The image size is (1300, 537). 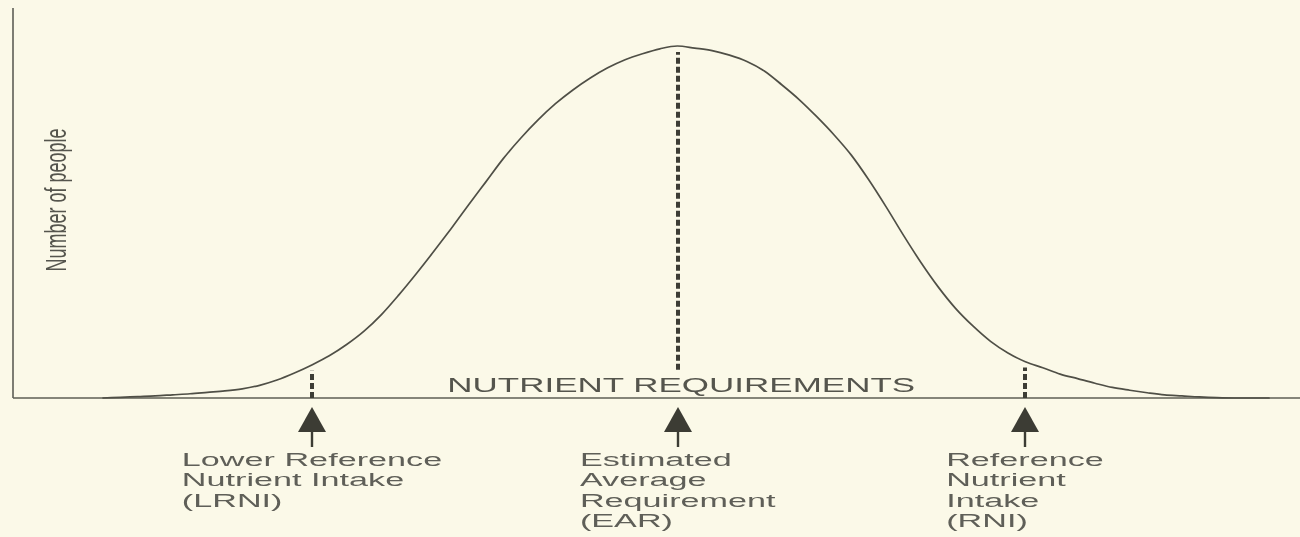 I want to click on x-axis-title: NUTRIENT REQUIREMENTS, so click(x=681, y=385).